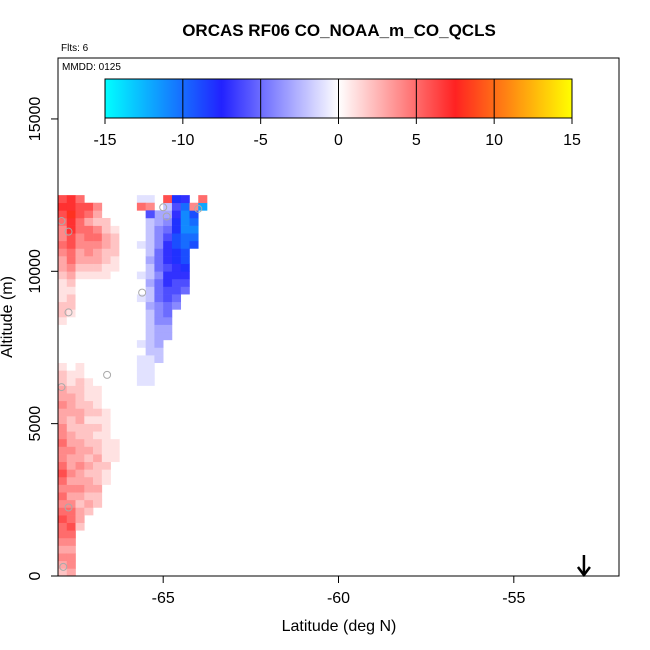 The width and height of the screenshot is (650, 650). What do you see at coordinates (572, 140) in the screenshot?
I see `colorbar-tick-label: 15` at bounding box center [572, 140].